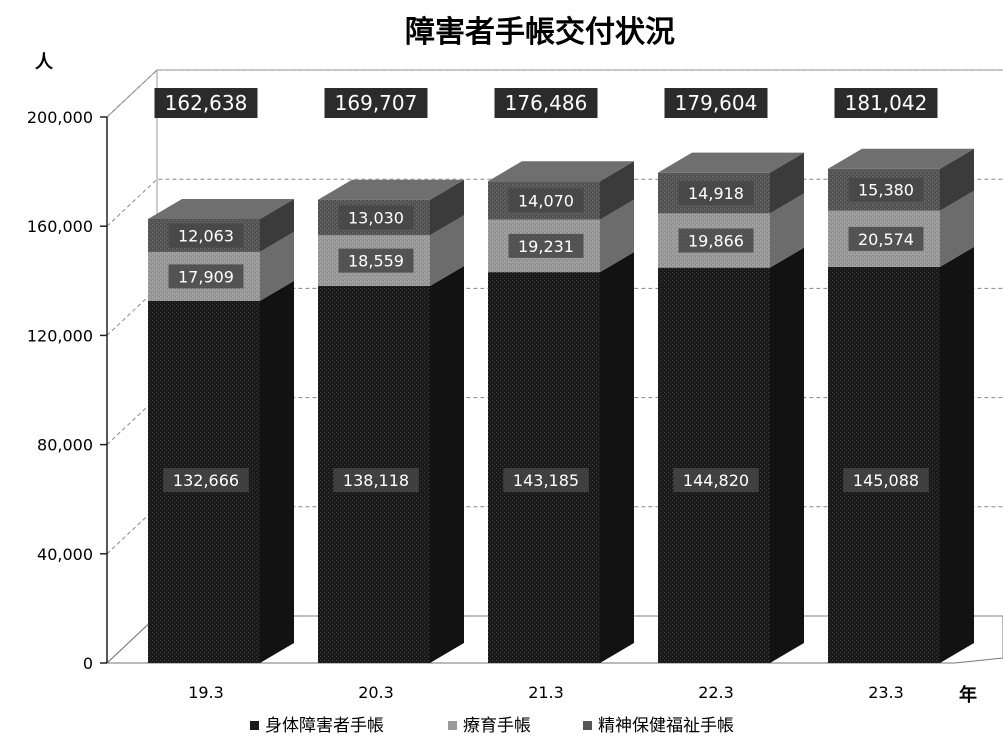 The height and width of the screenshot is (741, 1003). I want to click on value-label-19.3-s1: 17,909, so click(206, 276).